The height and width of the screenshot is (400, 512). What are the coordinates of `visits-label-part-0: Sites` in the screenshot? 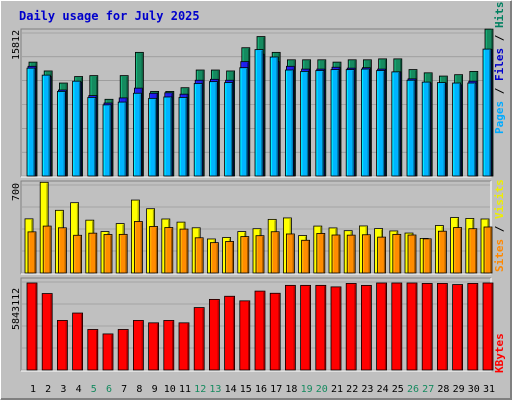 It's located at (499, 255).